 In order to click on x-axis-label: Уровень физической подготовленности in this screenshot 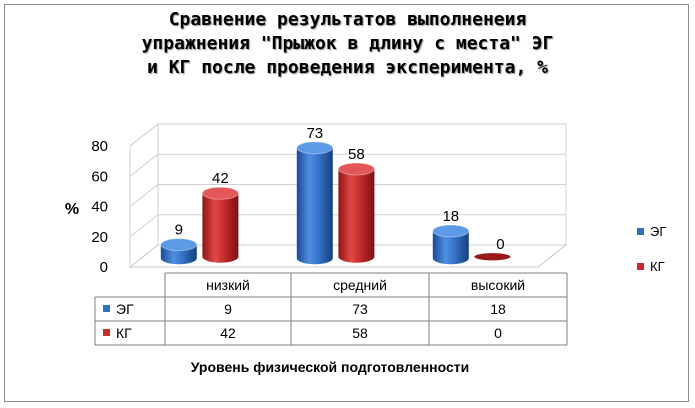, I will do `click(330, 367)`.